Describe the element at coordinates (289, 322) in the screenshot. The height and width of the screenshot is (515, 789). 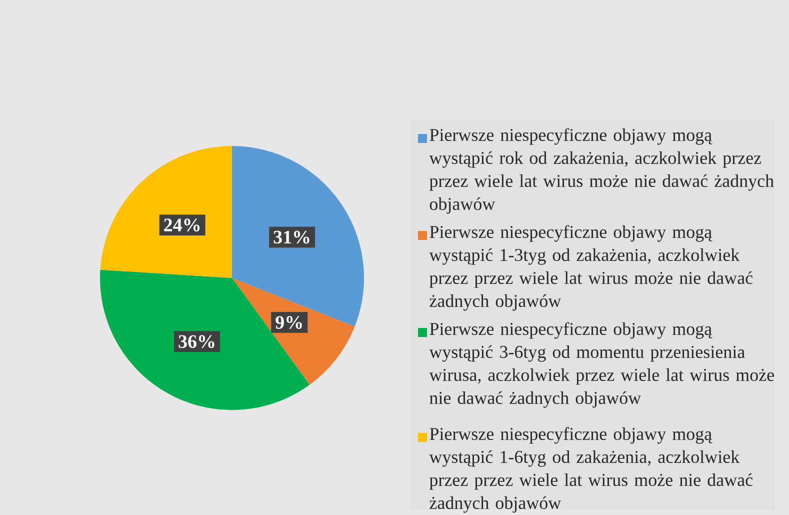
I see `data-label: 9%` at that location.